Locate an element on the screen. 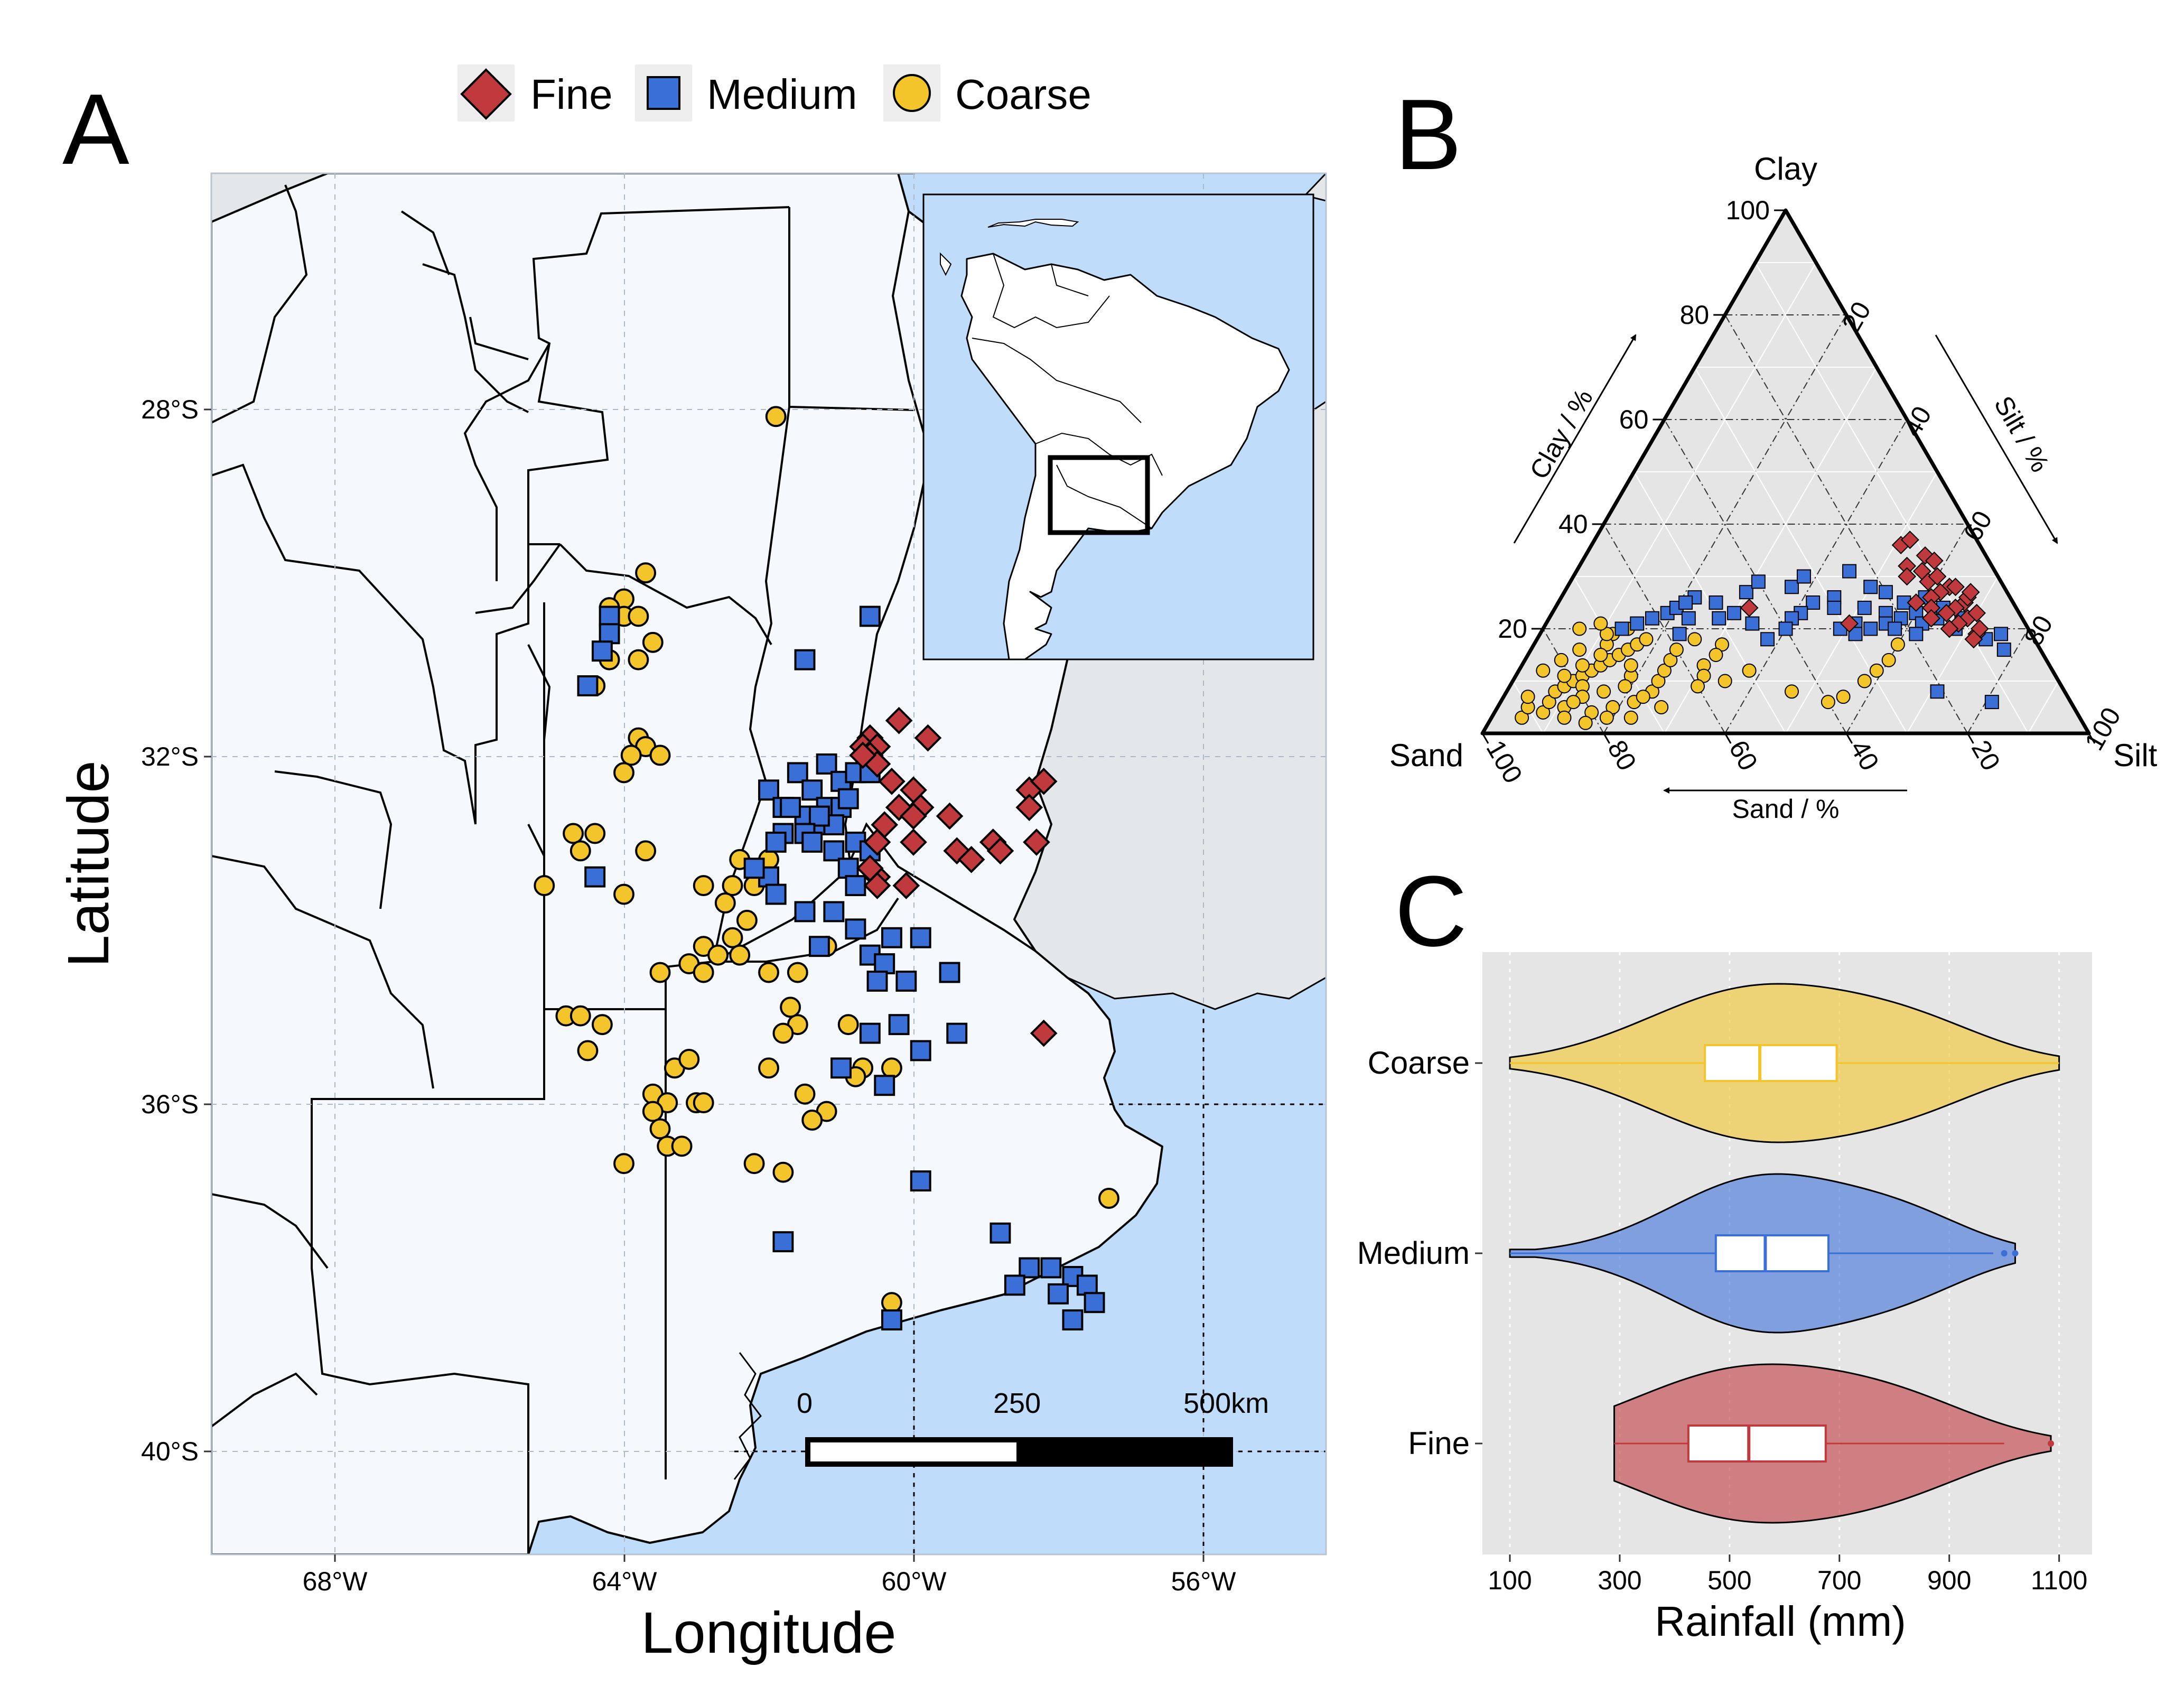  ternary-axis-label-clay: Clay / % is located at coordinates (1561, 434).